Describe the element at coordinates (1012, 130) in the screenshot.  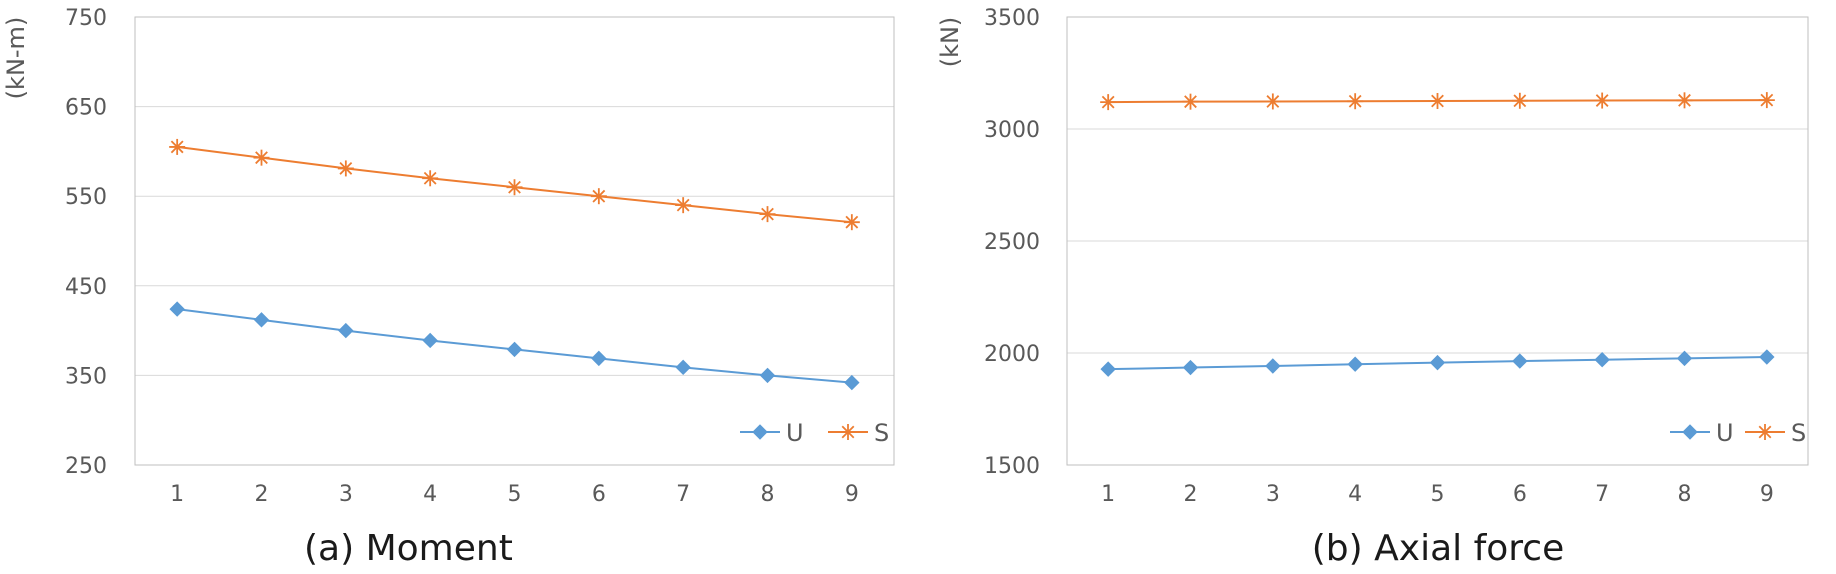
I see `y-tick-label: 3000` at that location.